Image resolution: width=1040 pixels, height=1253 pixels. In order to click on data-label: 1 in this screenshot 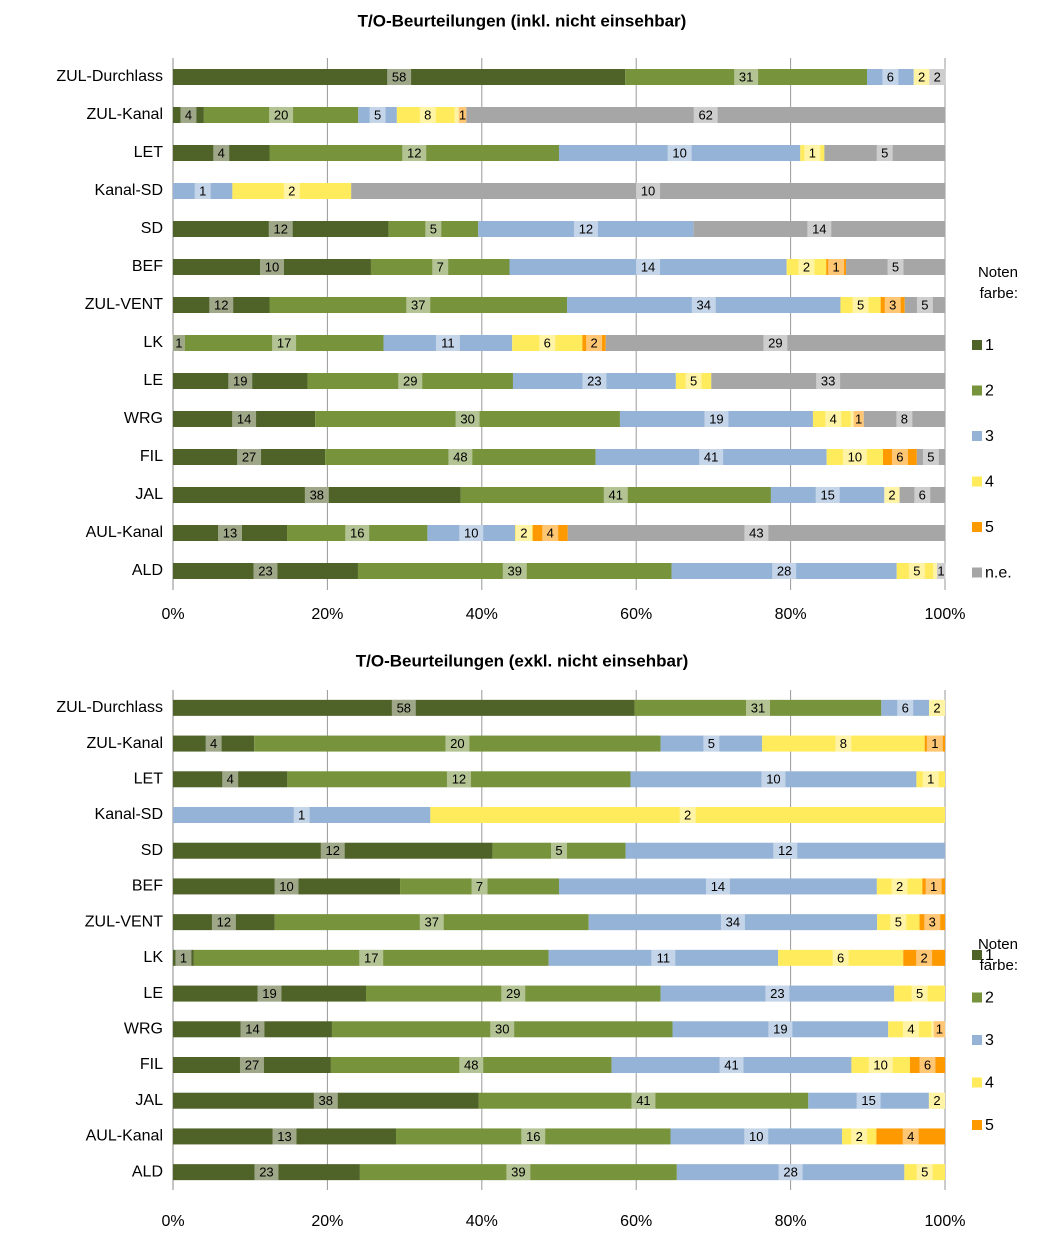, I will do `click(933, 886)`.